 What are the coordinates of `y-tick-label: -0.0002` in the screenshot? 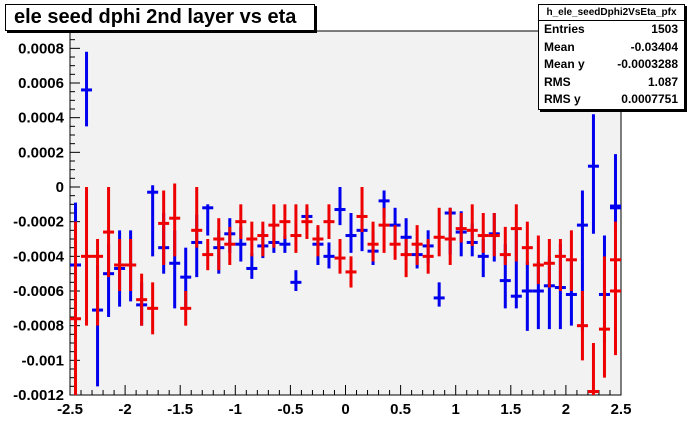 It's located at (38, 222).